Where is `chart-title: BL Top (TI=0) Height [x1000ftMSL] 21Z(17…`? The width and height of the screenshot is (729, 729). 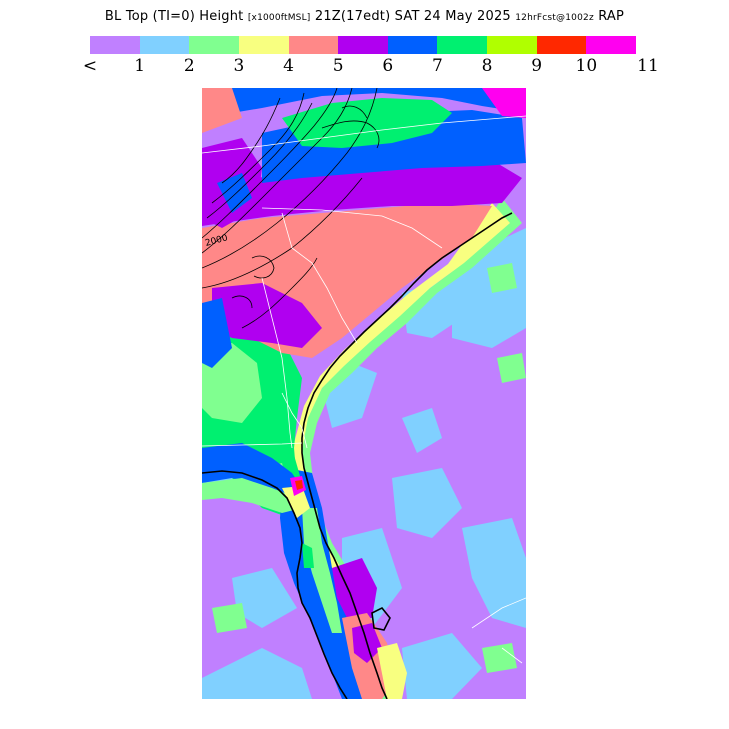 chart-title: BL Top (TI=0) Height [x1000ftMSL] 21Z(17… is located at coordinates (364, 16).